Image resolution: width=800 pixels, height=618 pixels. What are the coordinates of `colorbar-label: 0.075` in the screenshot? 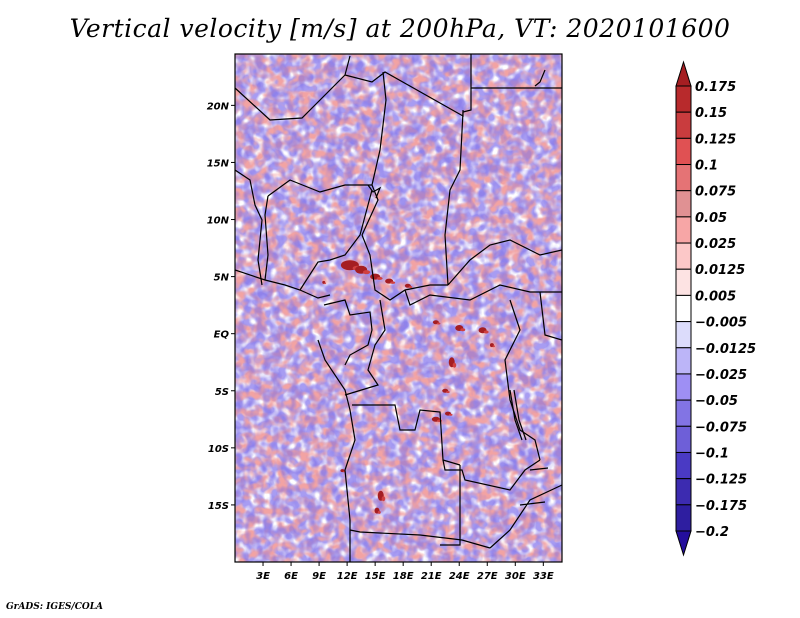 It's located at (715, 192).